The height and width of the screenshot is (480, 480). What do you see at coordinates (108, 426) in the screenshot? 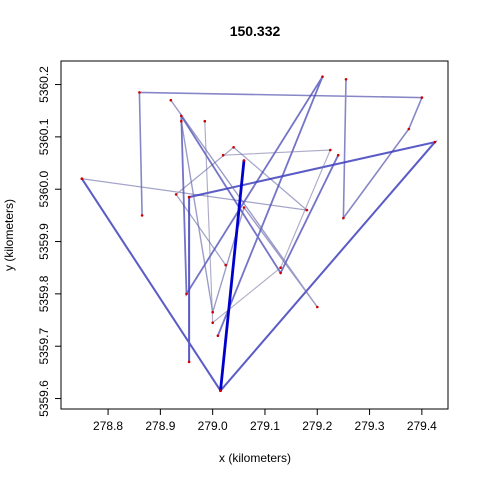
I see `x-tick-label: 278.8` at bounding box center [108, 426].